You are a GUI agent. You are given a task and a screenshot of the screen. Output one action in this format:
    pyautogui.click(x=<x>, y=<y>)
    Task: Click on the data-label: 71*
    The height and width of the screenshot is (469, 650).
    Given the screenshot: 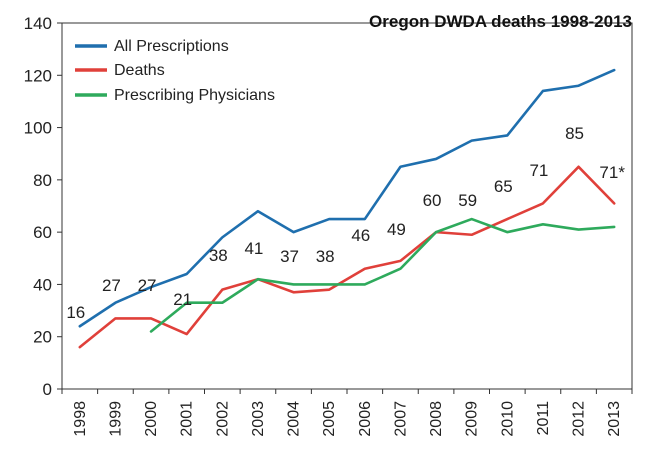 What is the action you would take?
    pyautogui.click(x=612, y=172)
    